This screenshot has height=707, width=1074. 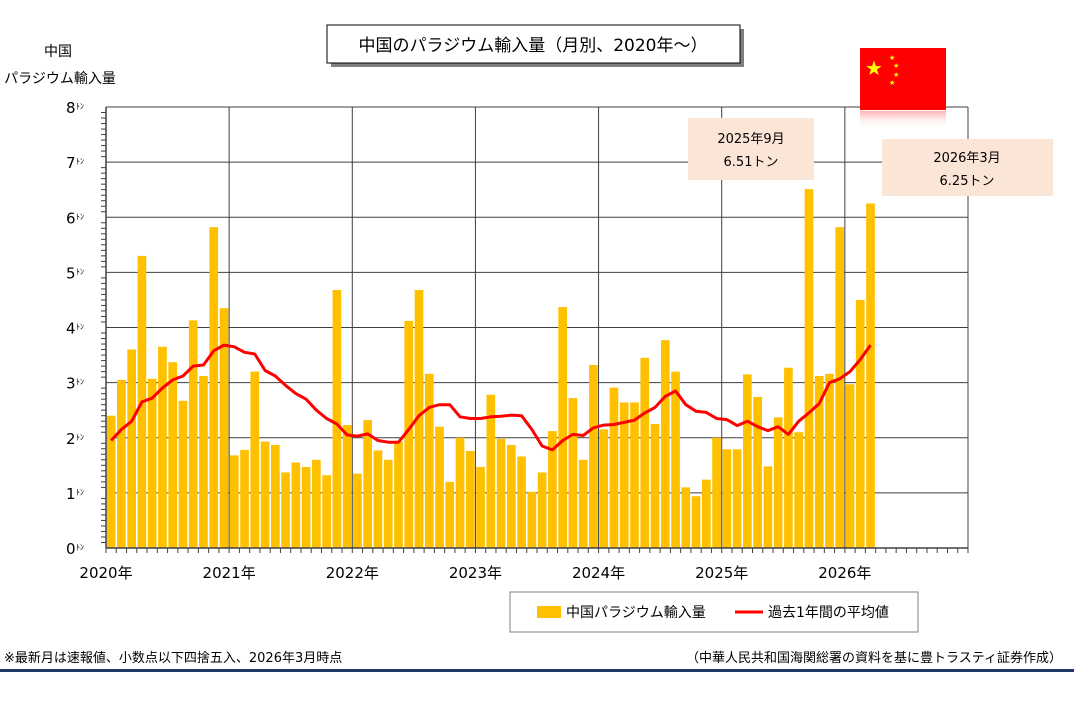 I want to click on y-tick-label: 1, so click(x=71, y=494).